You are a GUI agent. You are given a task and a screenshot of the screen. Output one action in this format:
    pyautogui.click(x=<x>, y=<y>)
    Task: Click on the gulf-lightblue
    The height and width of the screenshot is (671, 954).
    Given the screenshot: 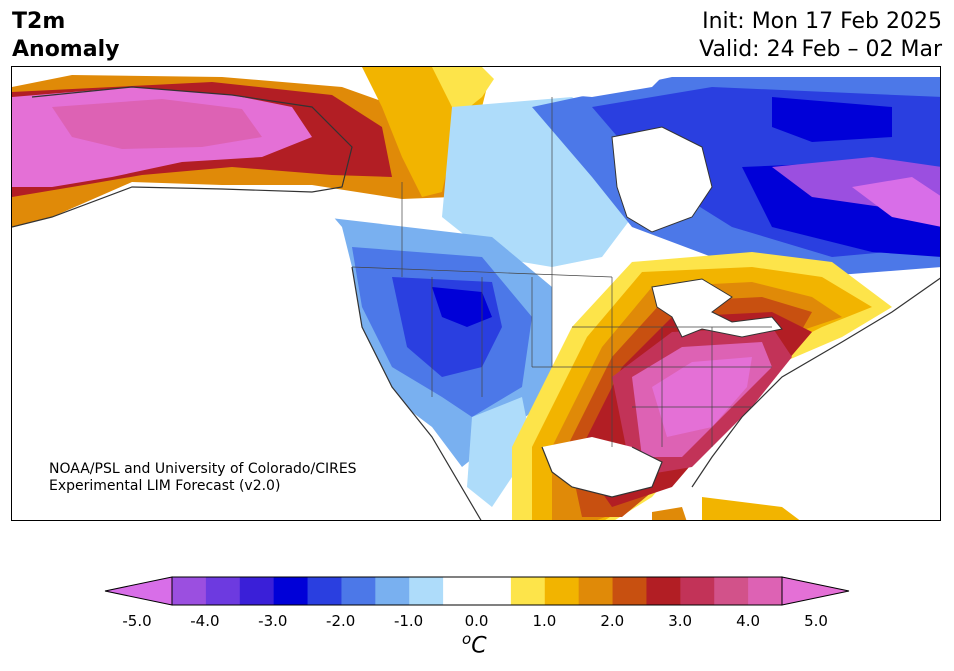 What is the action you would take?
    pyautogui.click(x=499, y=452)
    